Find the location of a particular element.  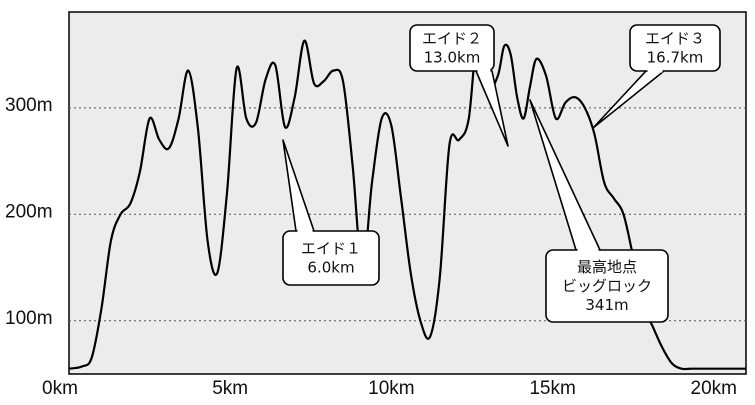

x-axis: 0km 5km 10km 15km 20km is located at coordinates (389, 388).